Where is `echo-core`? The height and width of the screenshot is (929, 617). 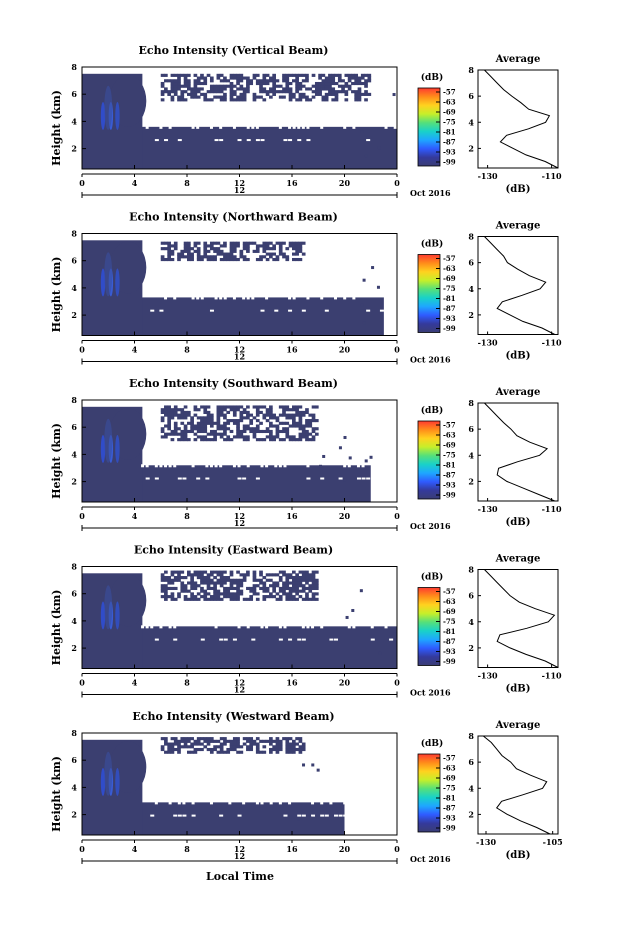
echo-core is located at coordinates (108, 107).